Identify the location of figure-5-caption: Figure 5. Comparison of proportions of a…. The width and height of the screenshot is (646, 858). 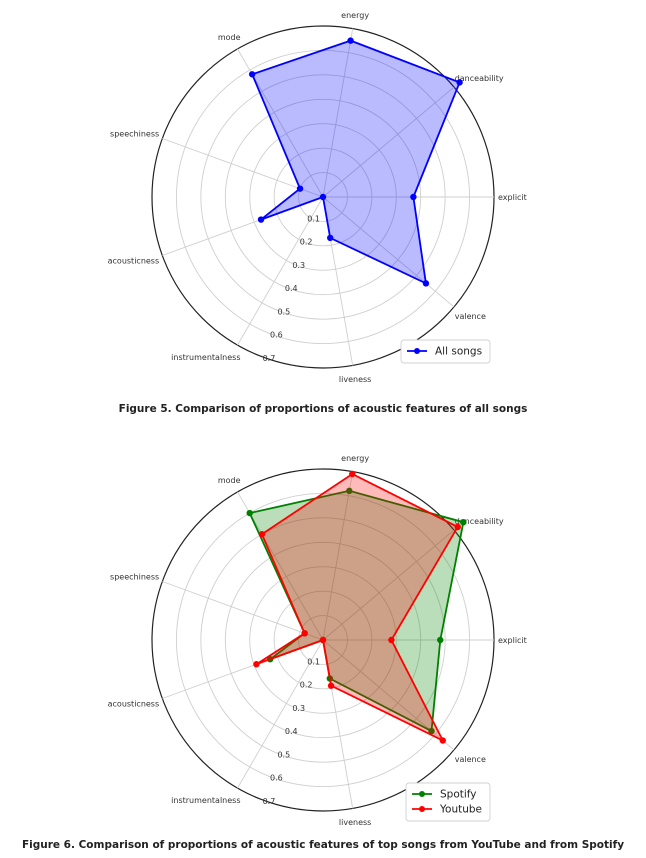
(323, 409).